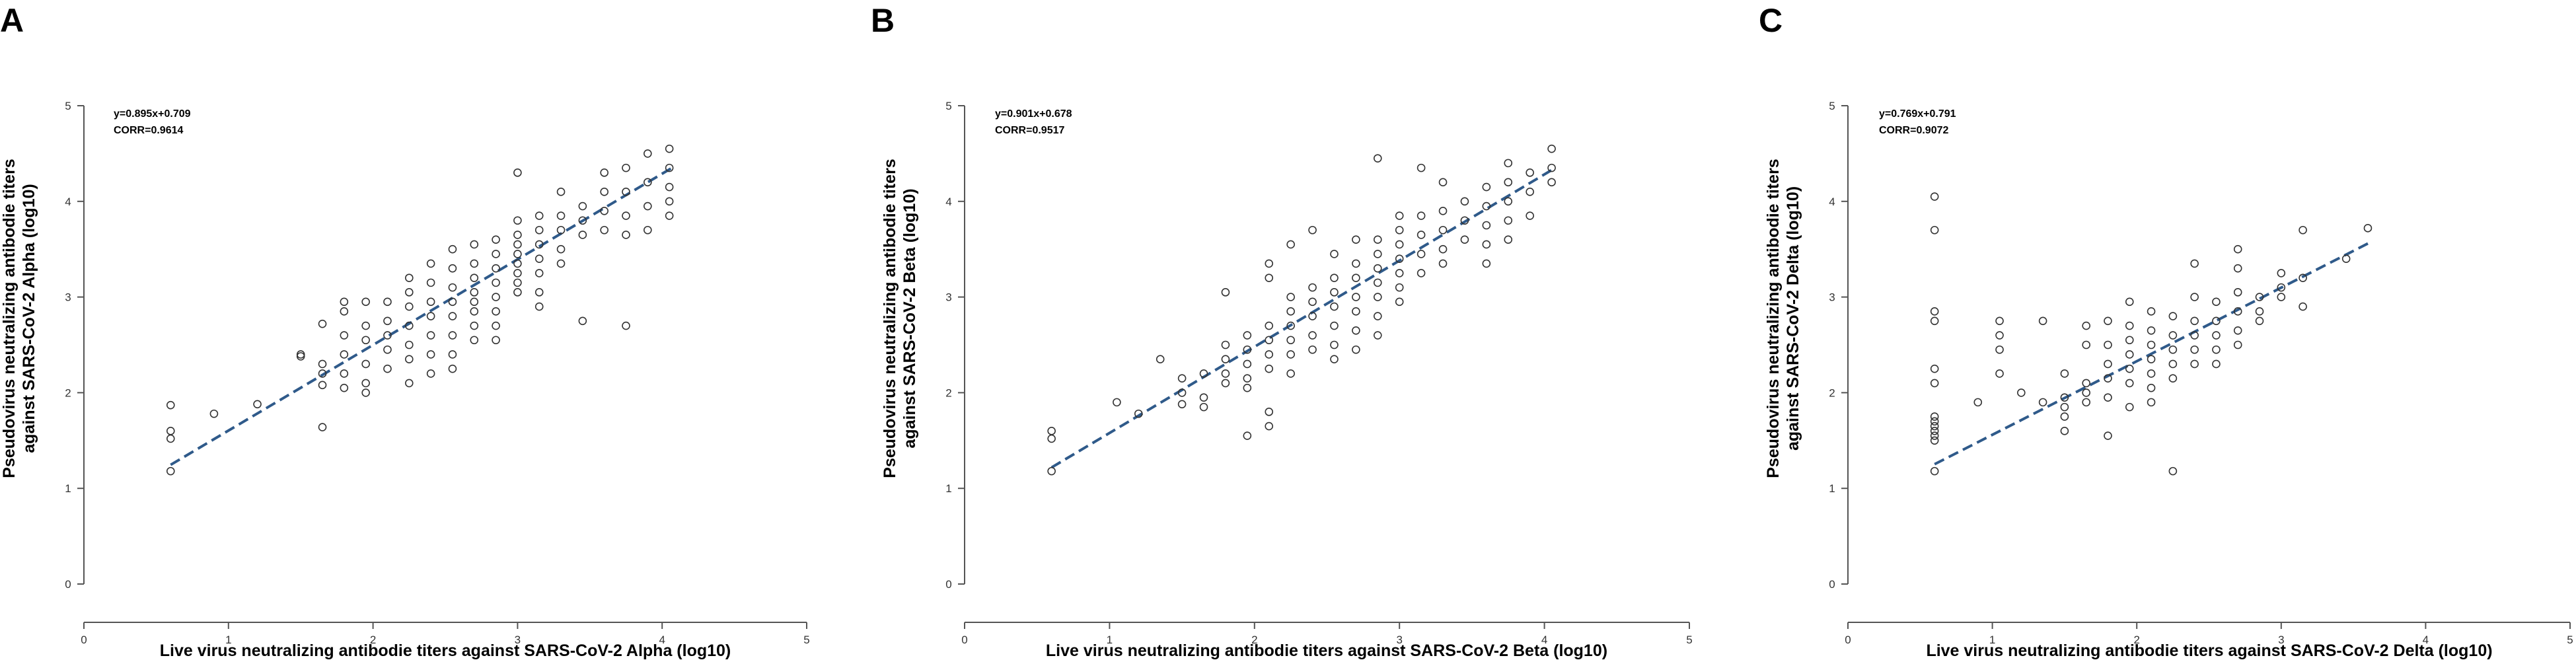 The height and width of the screenshot is (660, 2576). Describe the element at coordinates (29, 318) in the screenshot. I see `y-axis-title-line2: against SARS-CoV-2 Alpha (log10)` at that location.